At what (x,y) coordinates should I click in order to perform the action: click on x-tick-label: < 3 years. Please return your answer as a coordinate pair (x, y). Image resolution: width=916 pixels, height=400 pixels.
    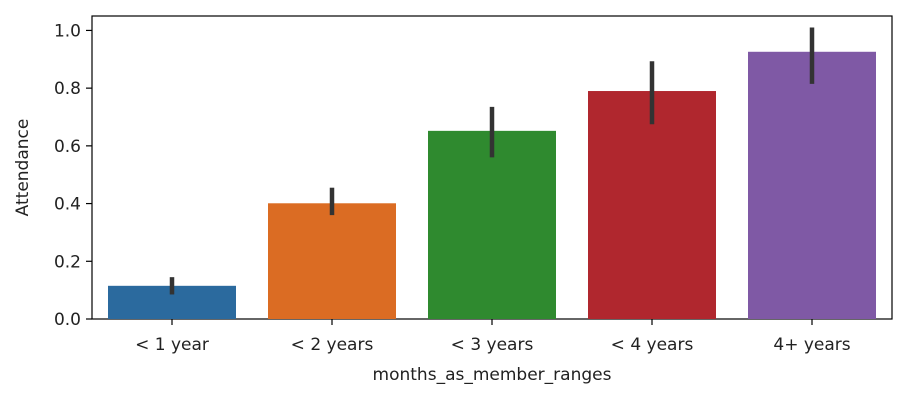
    Looking at the image, I should click on (492, 345).